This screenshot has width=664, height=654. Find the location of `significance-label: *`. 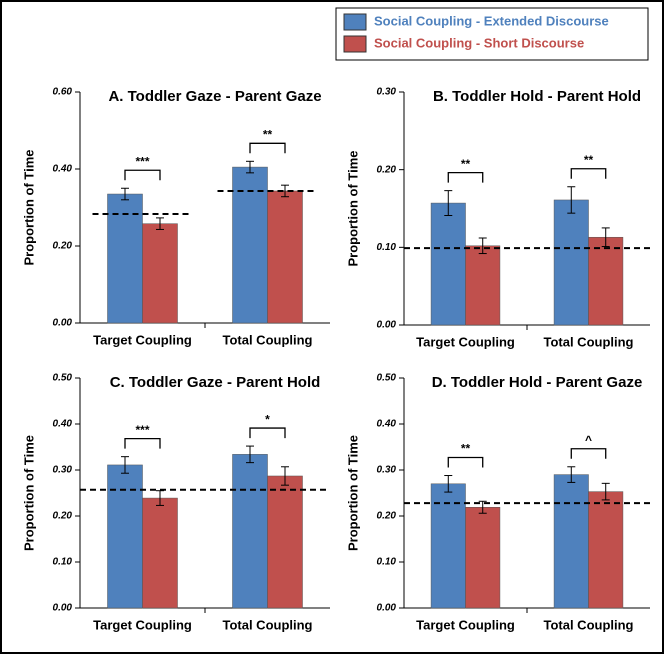

significance-label: * is located at coordinates (267, 419).